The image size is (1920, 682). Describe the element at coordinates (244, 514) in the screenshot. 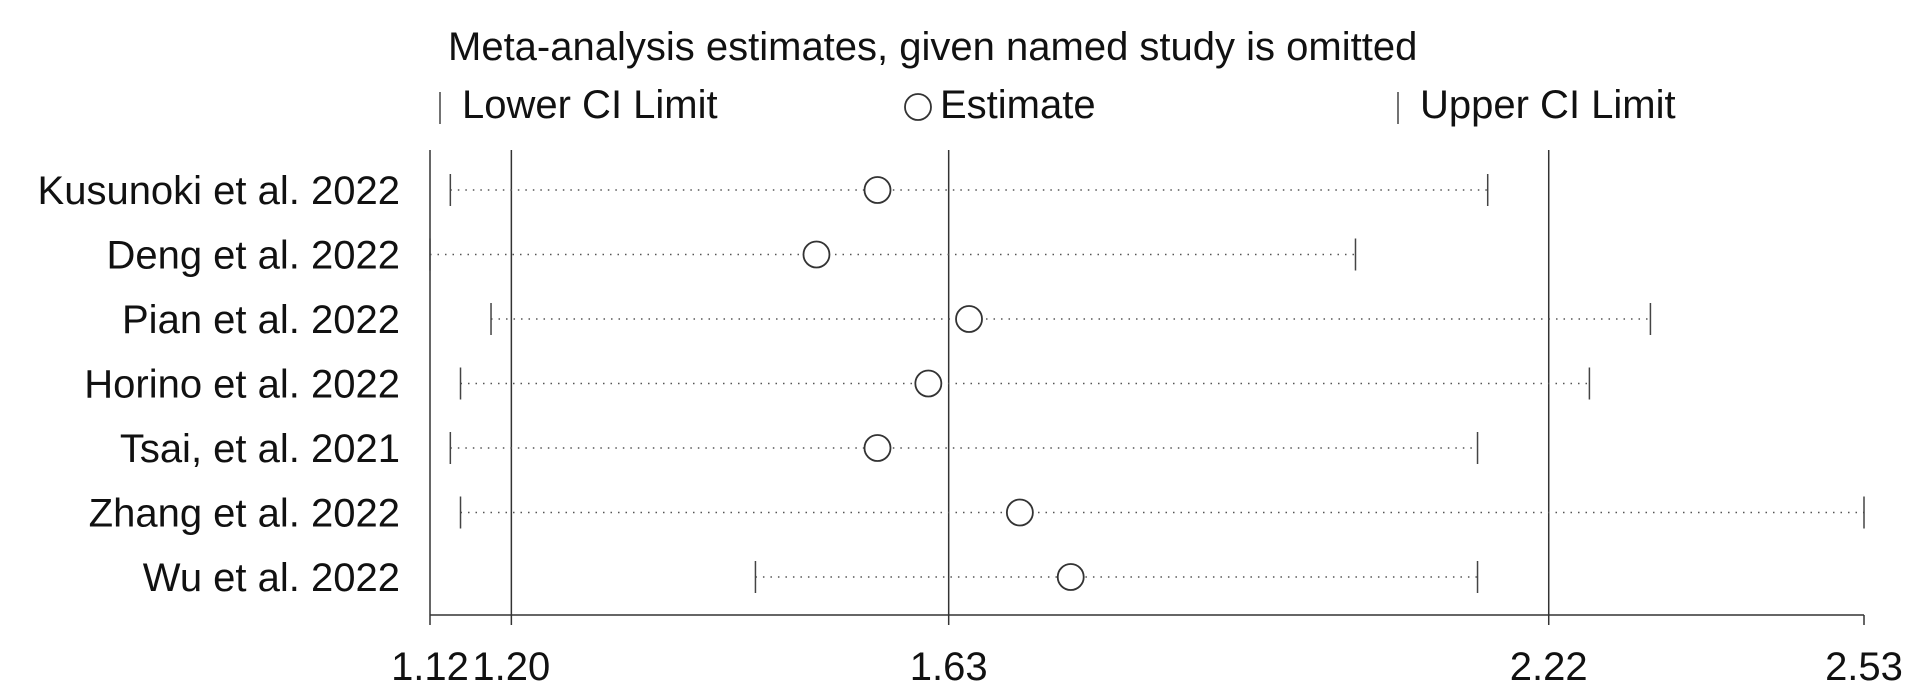

I see `study-label: Zhang et al. 2022` at that location.